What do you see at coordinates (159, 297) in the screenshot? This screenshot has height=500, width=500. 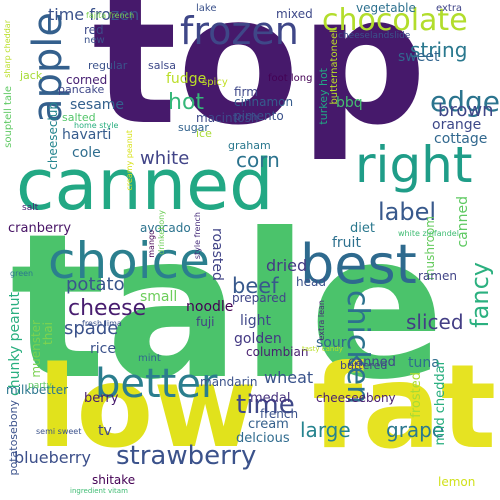 I see `word: small` at bounding box center [159, 297].